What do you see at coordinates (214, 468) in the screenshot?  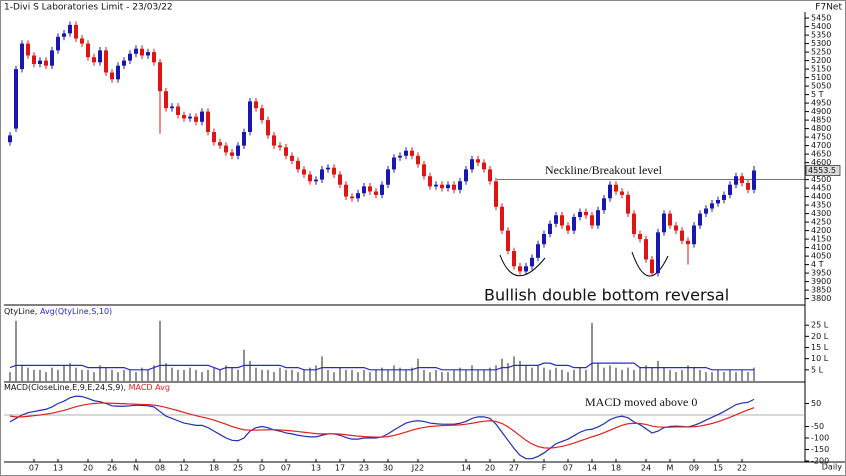 I see `x-tick-label: 18` at bounding box center [214, 468].